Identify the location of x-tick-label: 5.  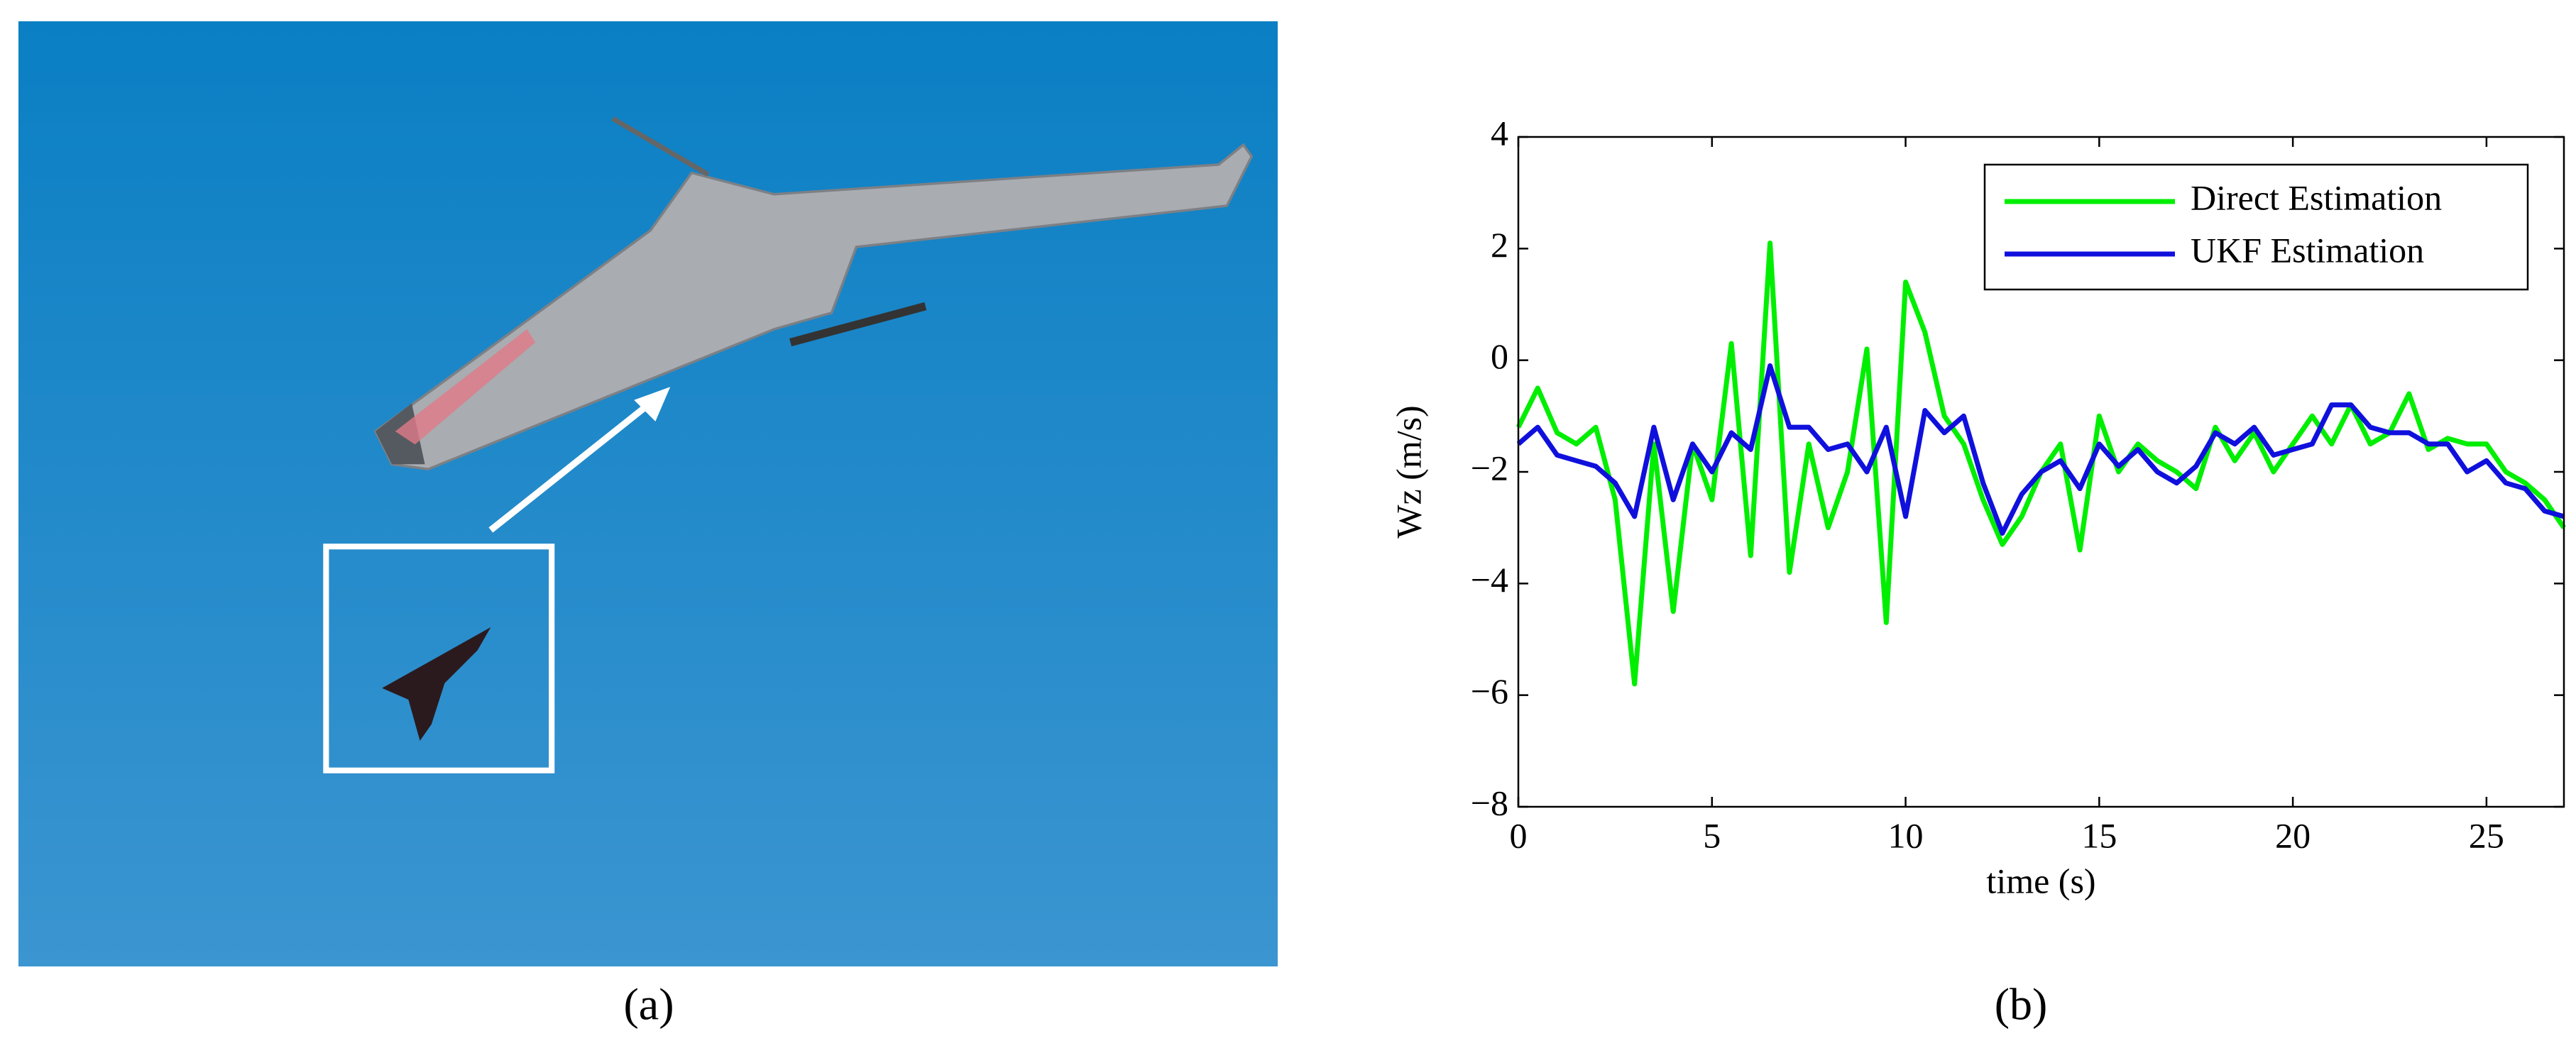
(1712, 835).